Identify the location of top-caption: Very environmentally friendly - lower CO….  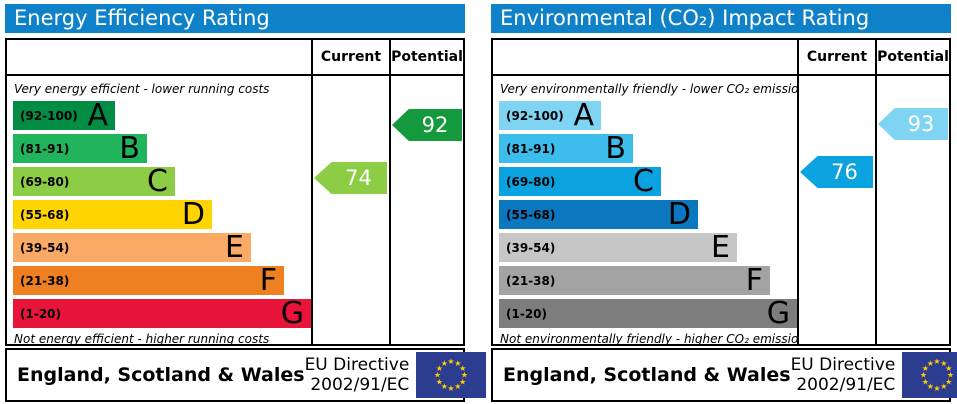
(648, 89).